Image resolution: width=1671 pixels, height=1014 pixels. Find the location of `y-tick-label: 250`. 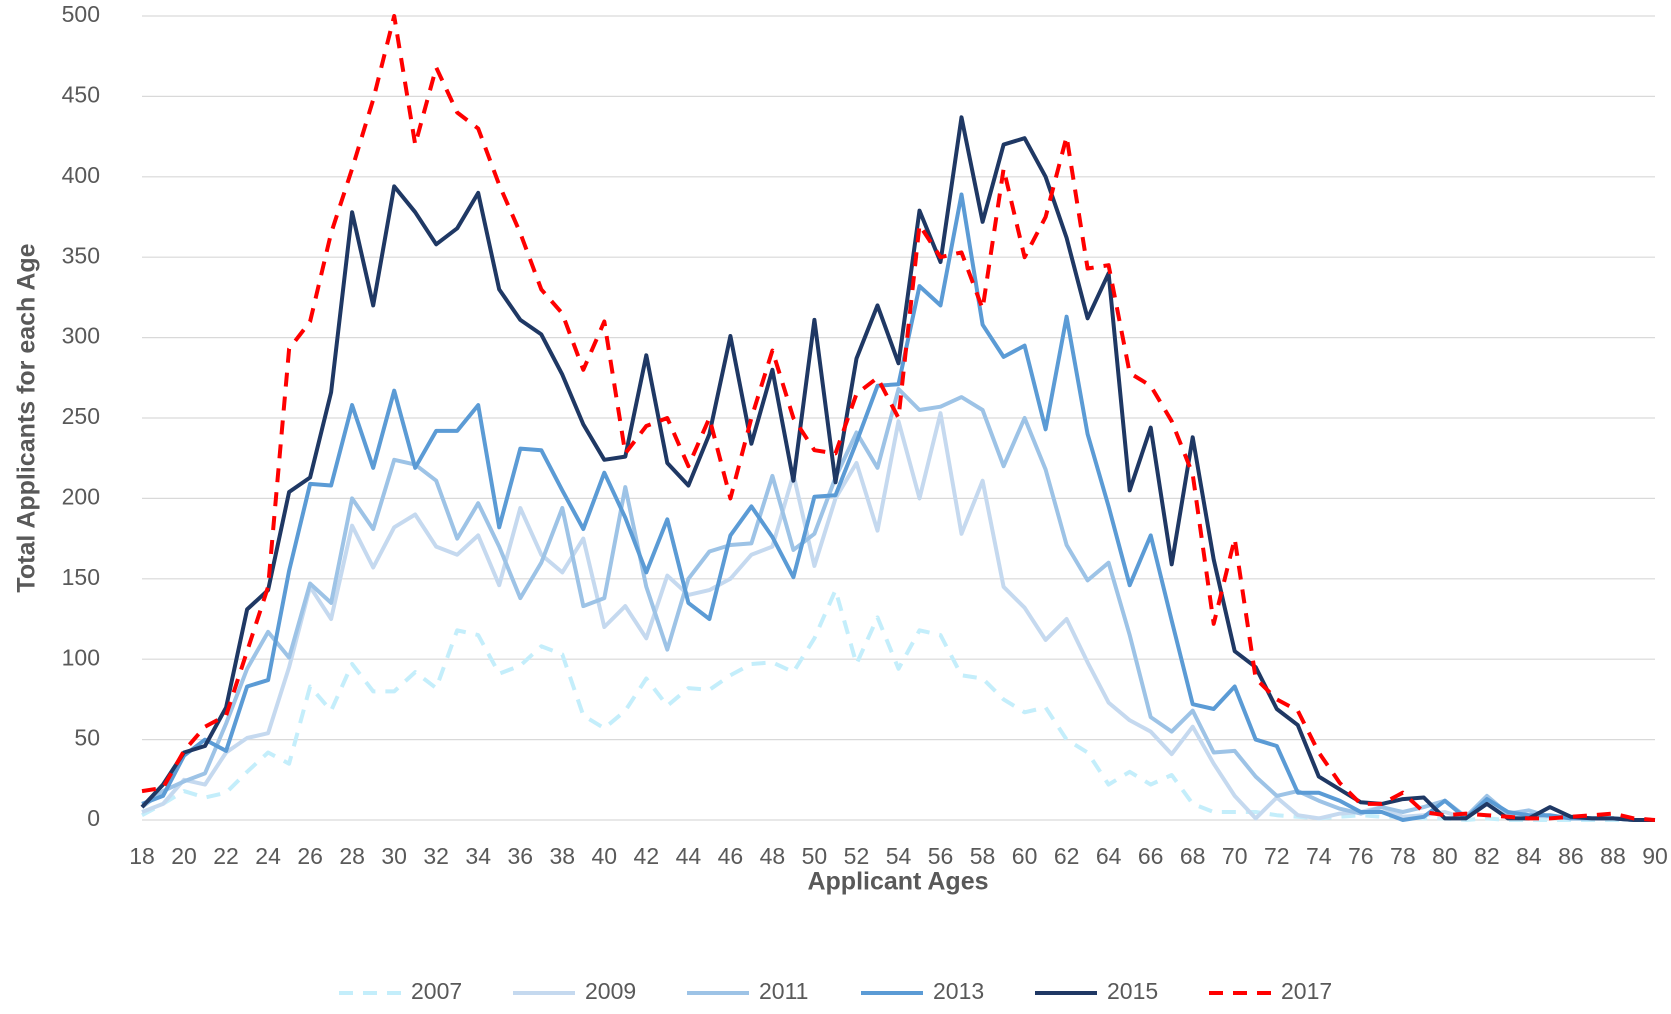

y-tick-label: 250 is located at coordinates (81, 416).